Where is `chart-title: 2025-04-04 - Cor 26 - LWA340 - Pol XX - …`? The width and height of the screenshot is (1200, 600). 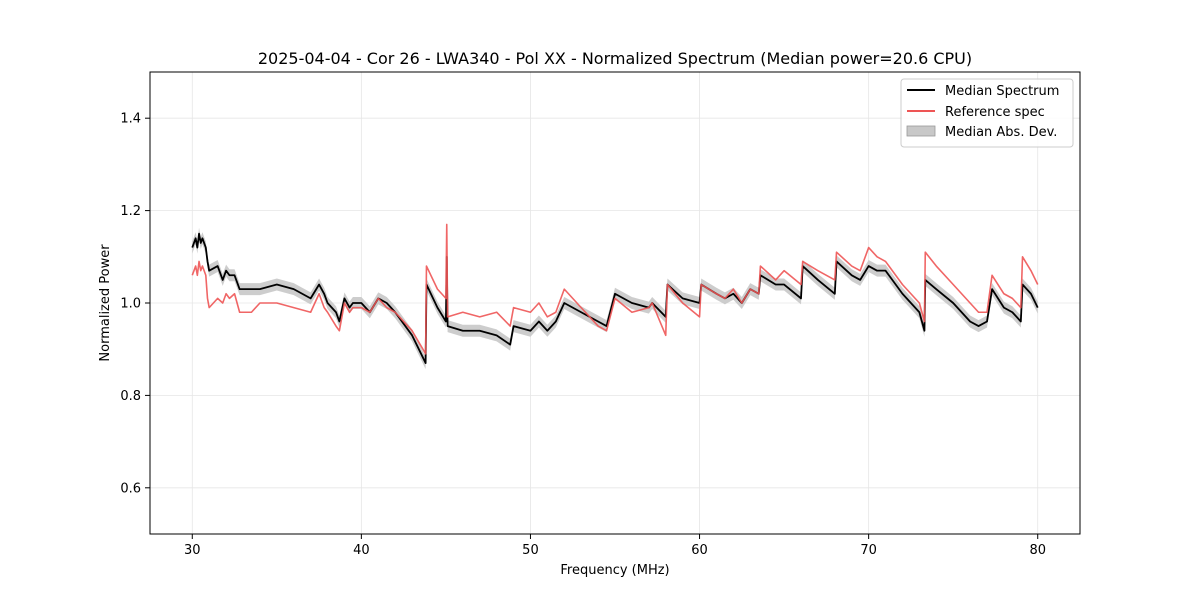
chart-title: 2025-04-04 - Cor 26 - LWA340 - Pol XX - … is located at coordinates (615, 58).